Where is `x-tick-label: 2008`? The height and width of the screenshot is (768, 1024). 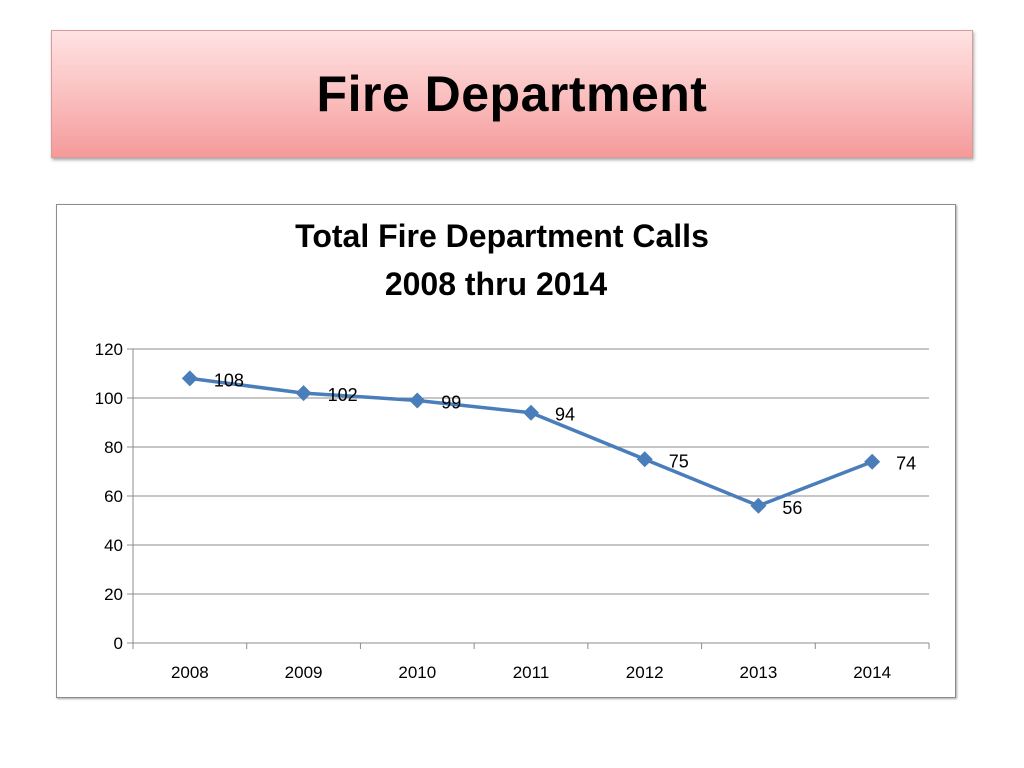
x-tick-label: 2008 is located at coordinates (190, 672).